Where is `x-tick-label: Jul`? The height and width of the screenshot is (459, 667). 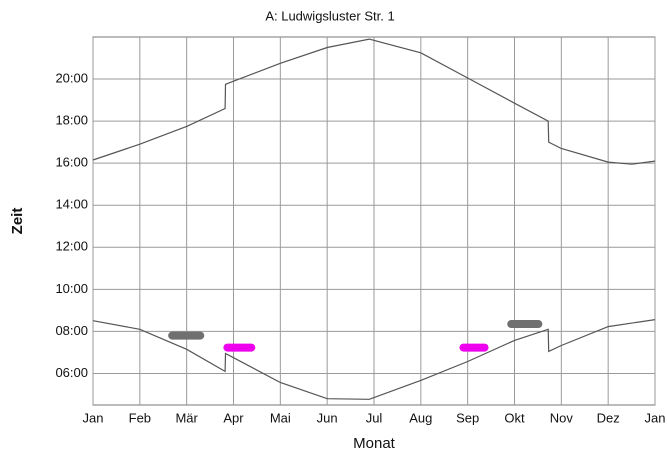 x-tick-label: Jul is located at coordinates (374, 417).